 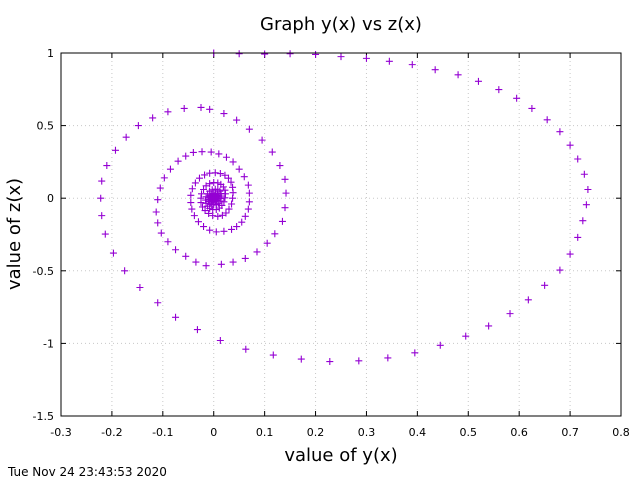 What do you see at coordinates (87, 472) in the screenshot?
I see `timestamp: Tue Nov 24 23:43:53 2020` at bounding box center [87, 472].